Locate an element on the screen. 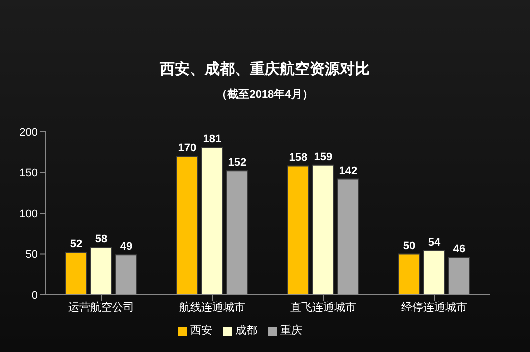 Image resolution: width=530 pixels, height=352 pixels. data-label: 52 is located at coordinates (76, 244).